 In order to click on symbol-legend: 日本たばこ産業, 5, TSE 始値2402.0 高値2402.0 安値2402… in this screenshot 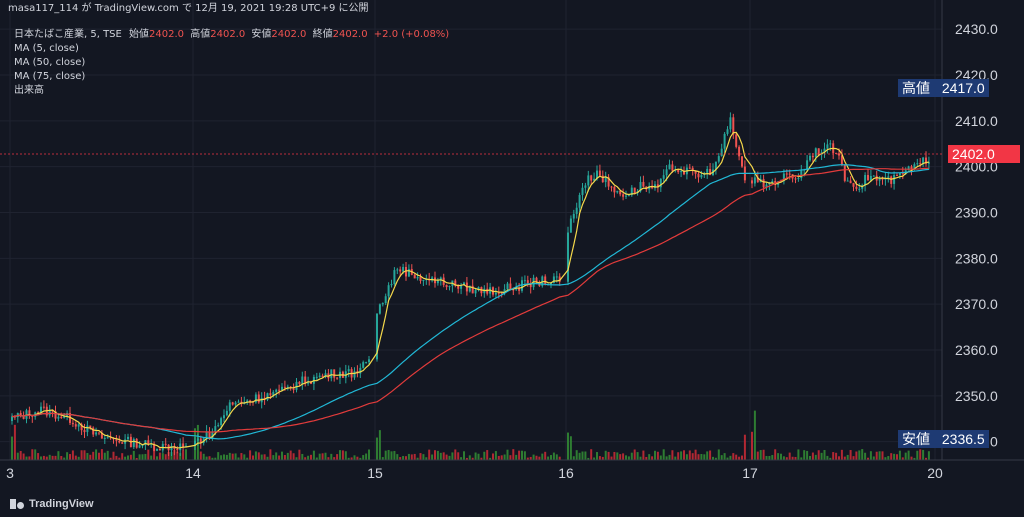, I will do `click(231, 34)`.